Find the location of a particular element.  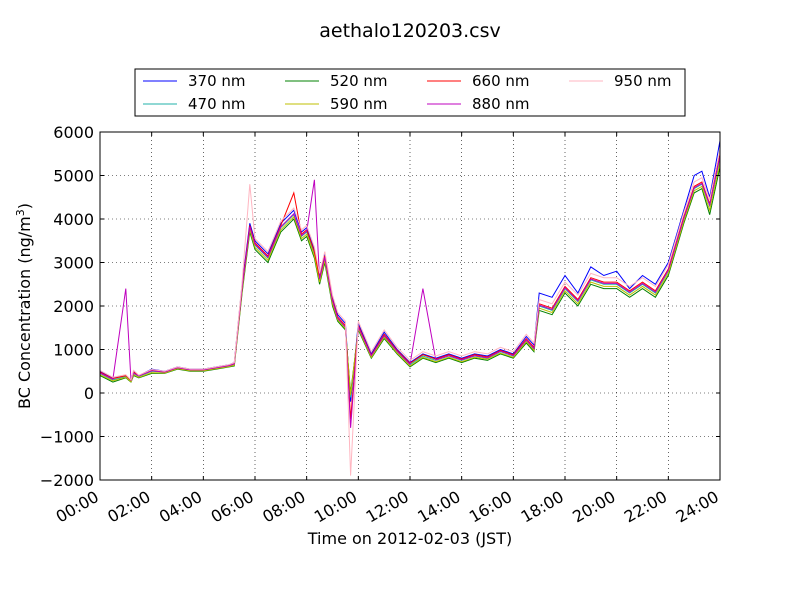

y-axis-label: BC Concentration (ng/m3) is located at coordinates (24, 306).